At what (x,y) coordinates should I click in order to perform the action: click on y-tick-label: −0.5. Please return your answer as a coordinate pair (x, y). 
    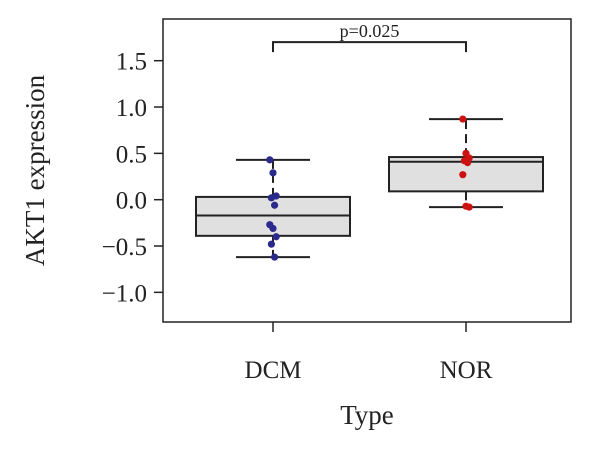
    Looking at the image, I should click on (124, 247).